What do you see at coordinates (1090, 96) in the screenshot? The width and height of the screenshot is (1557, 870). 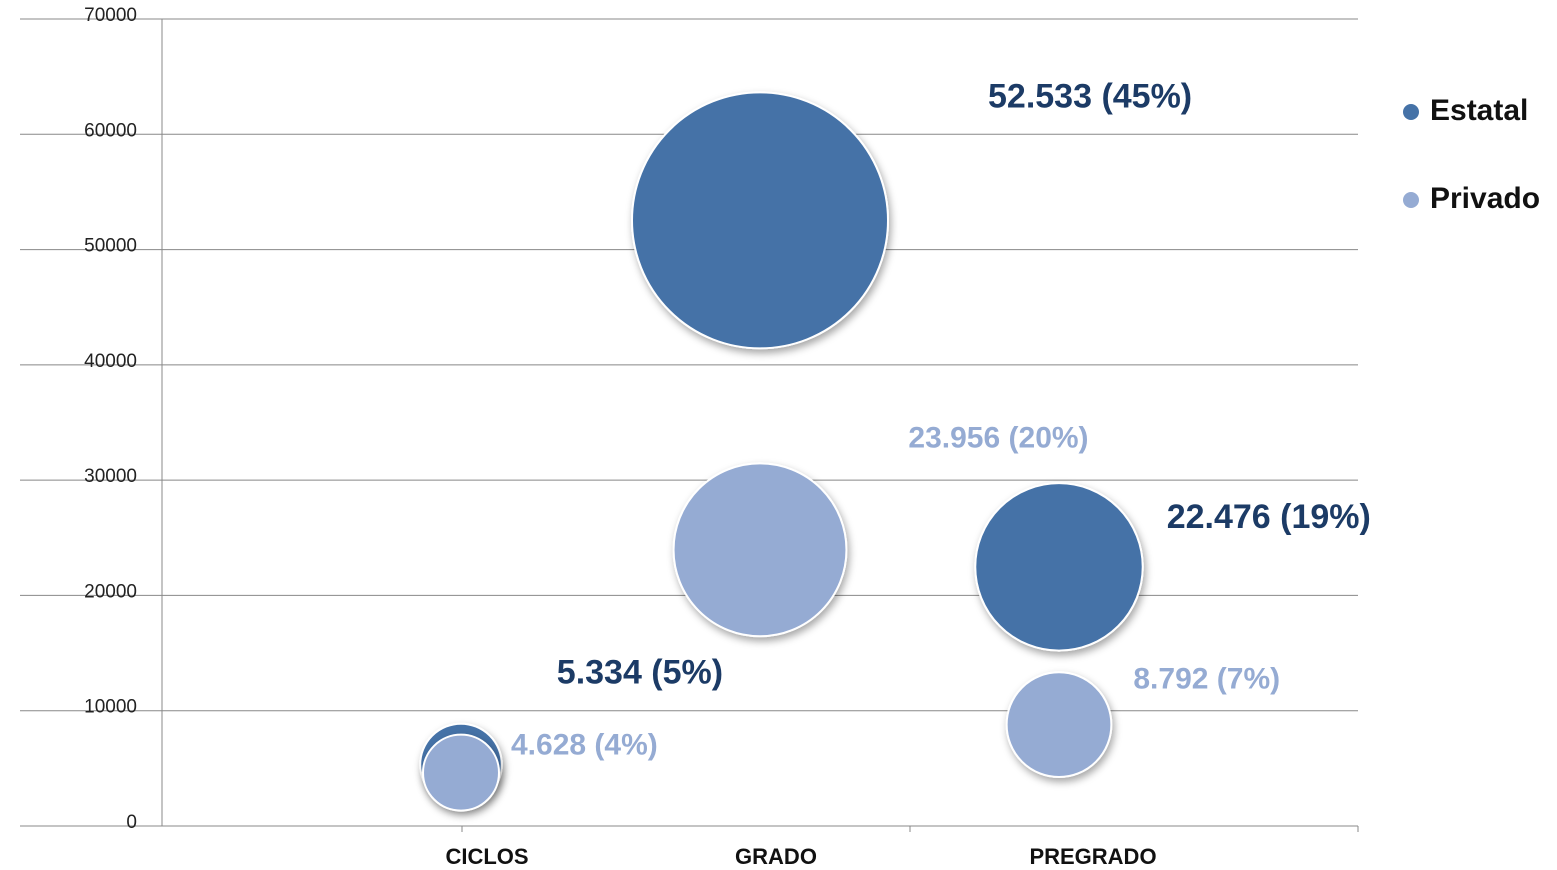 I see `data-label: 52.533 (45%)` at bounding box center [1090, 96].